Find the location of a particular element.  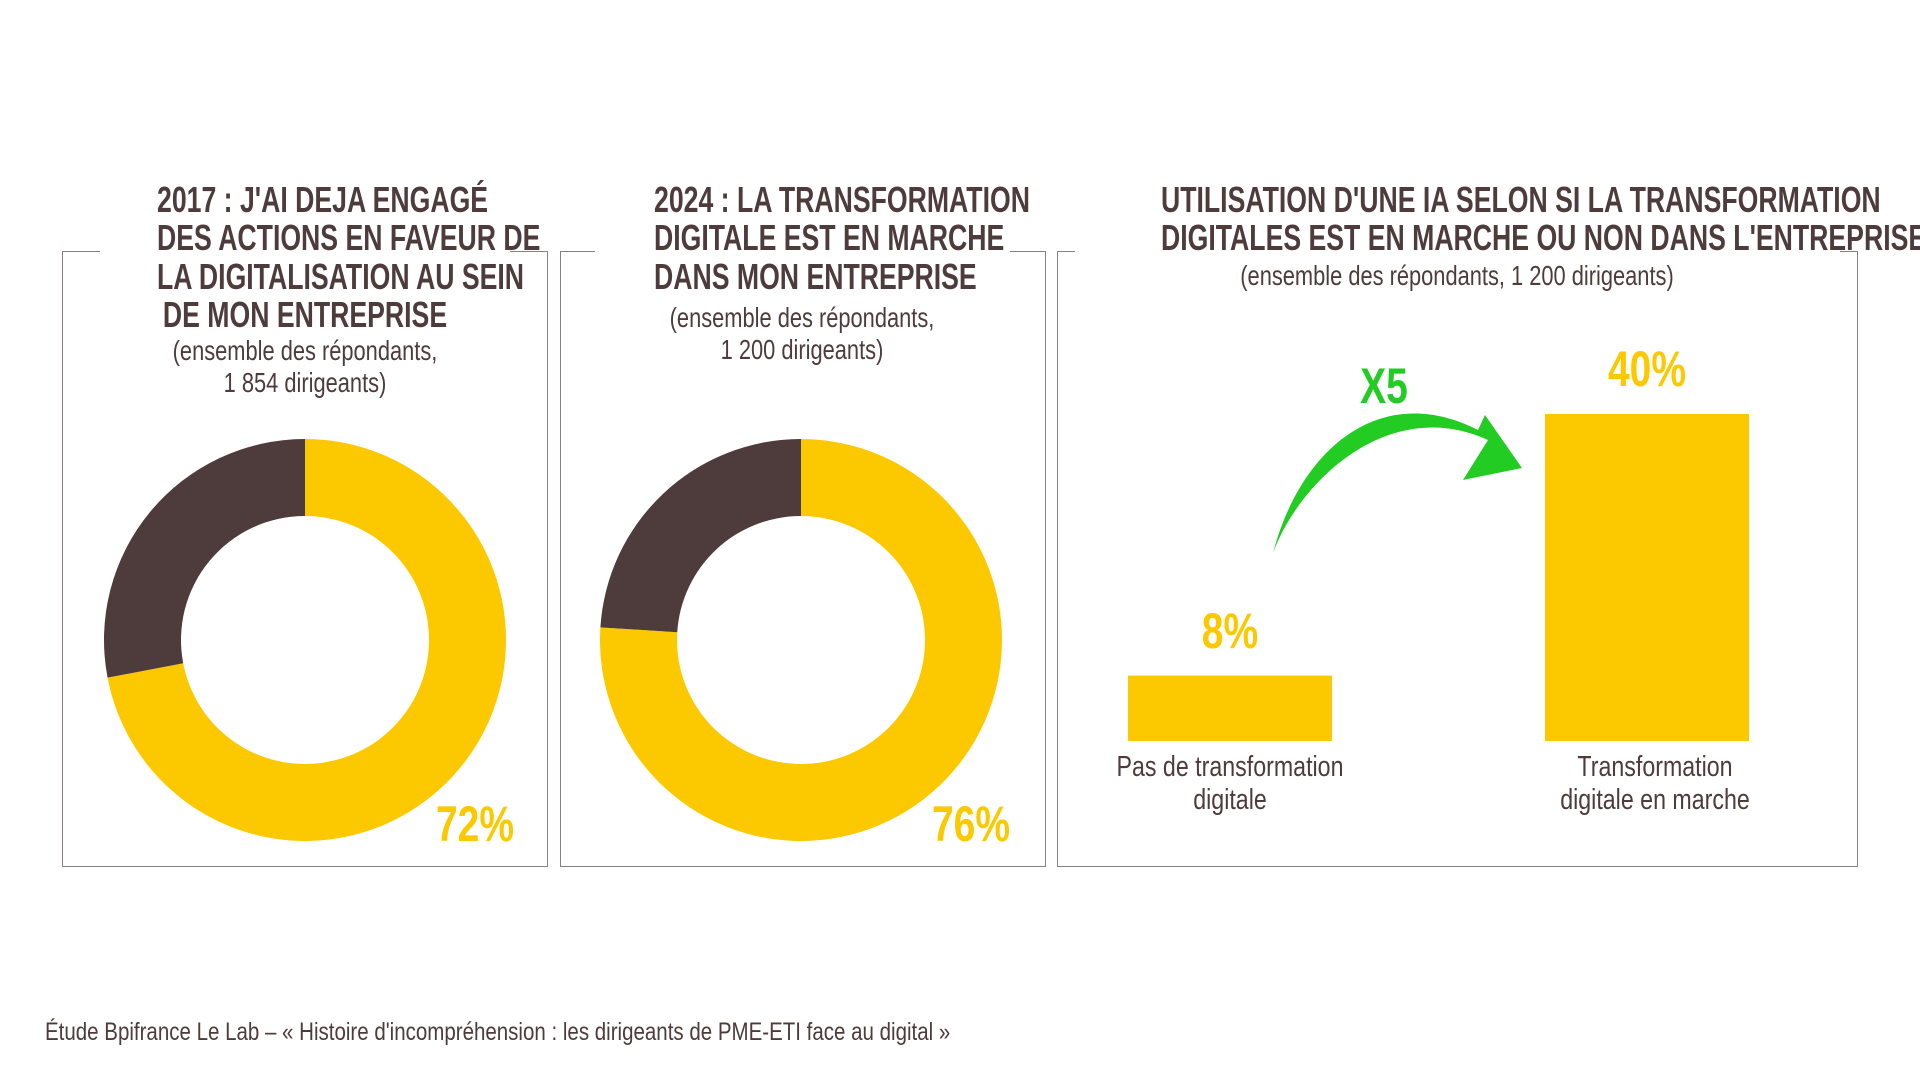

donut2-slice-no is located at coordinates (700, 536).